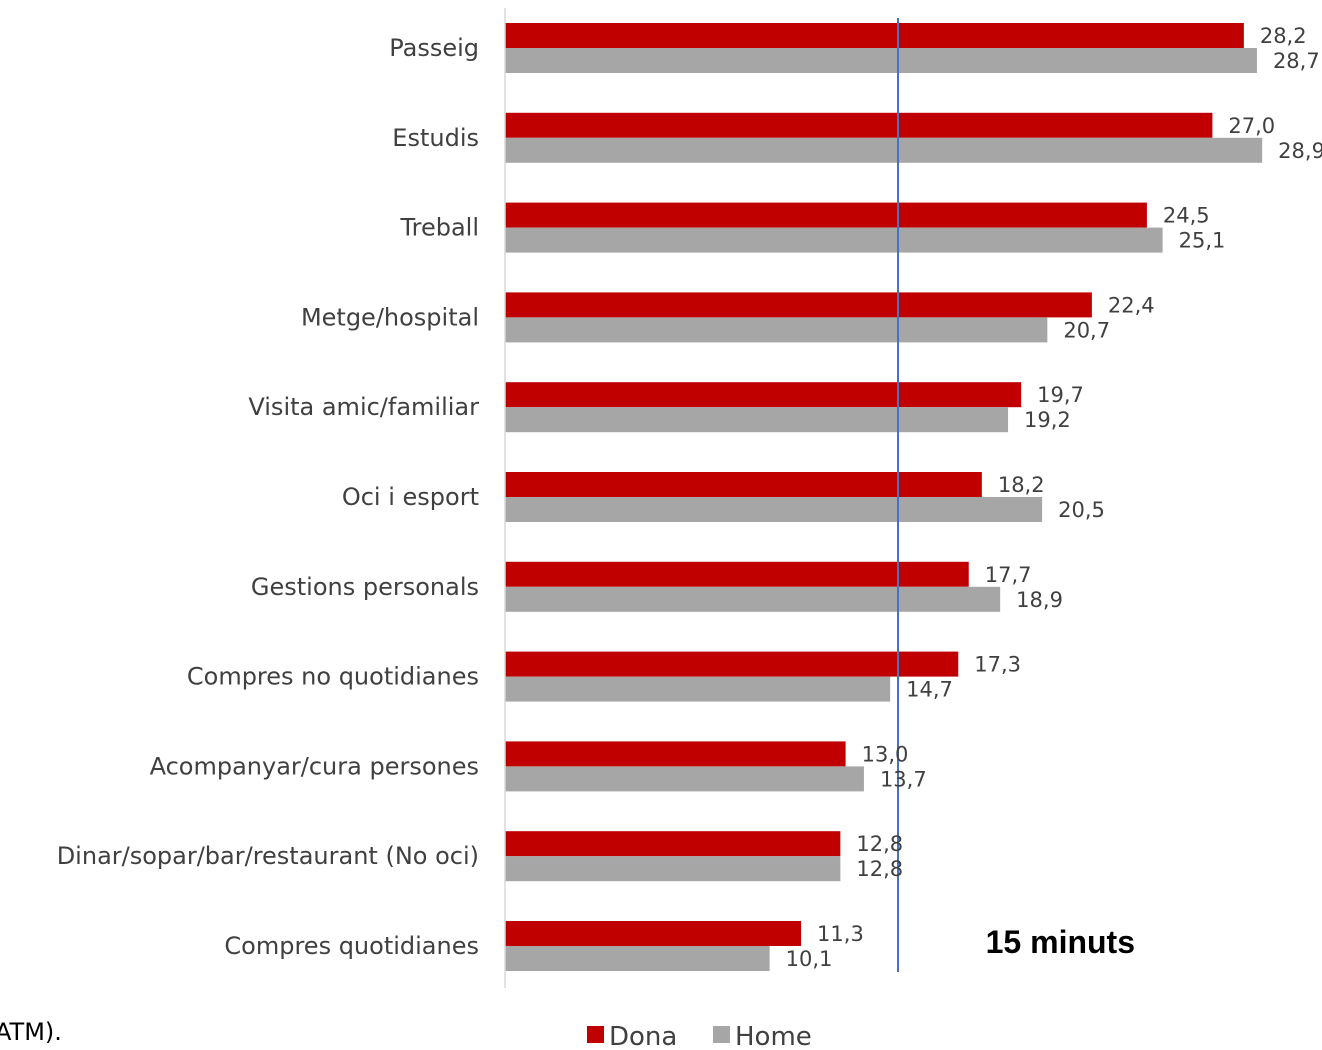 The width and height of the screenshot is (1322, 1050). What do you see at coordinates (314, 766) in the screenshot?
I see `category-label: Acompanyar/cura persones` at bounding box center [314, 766].